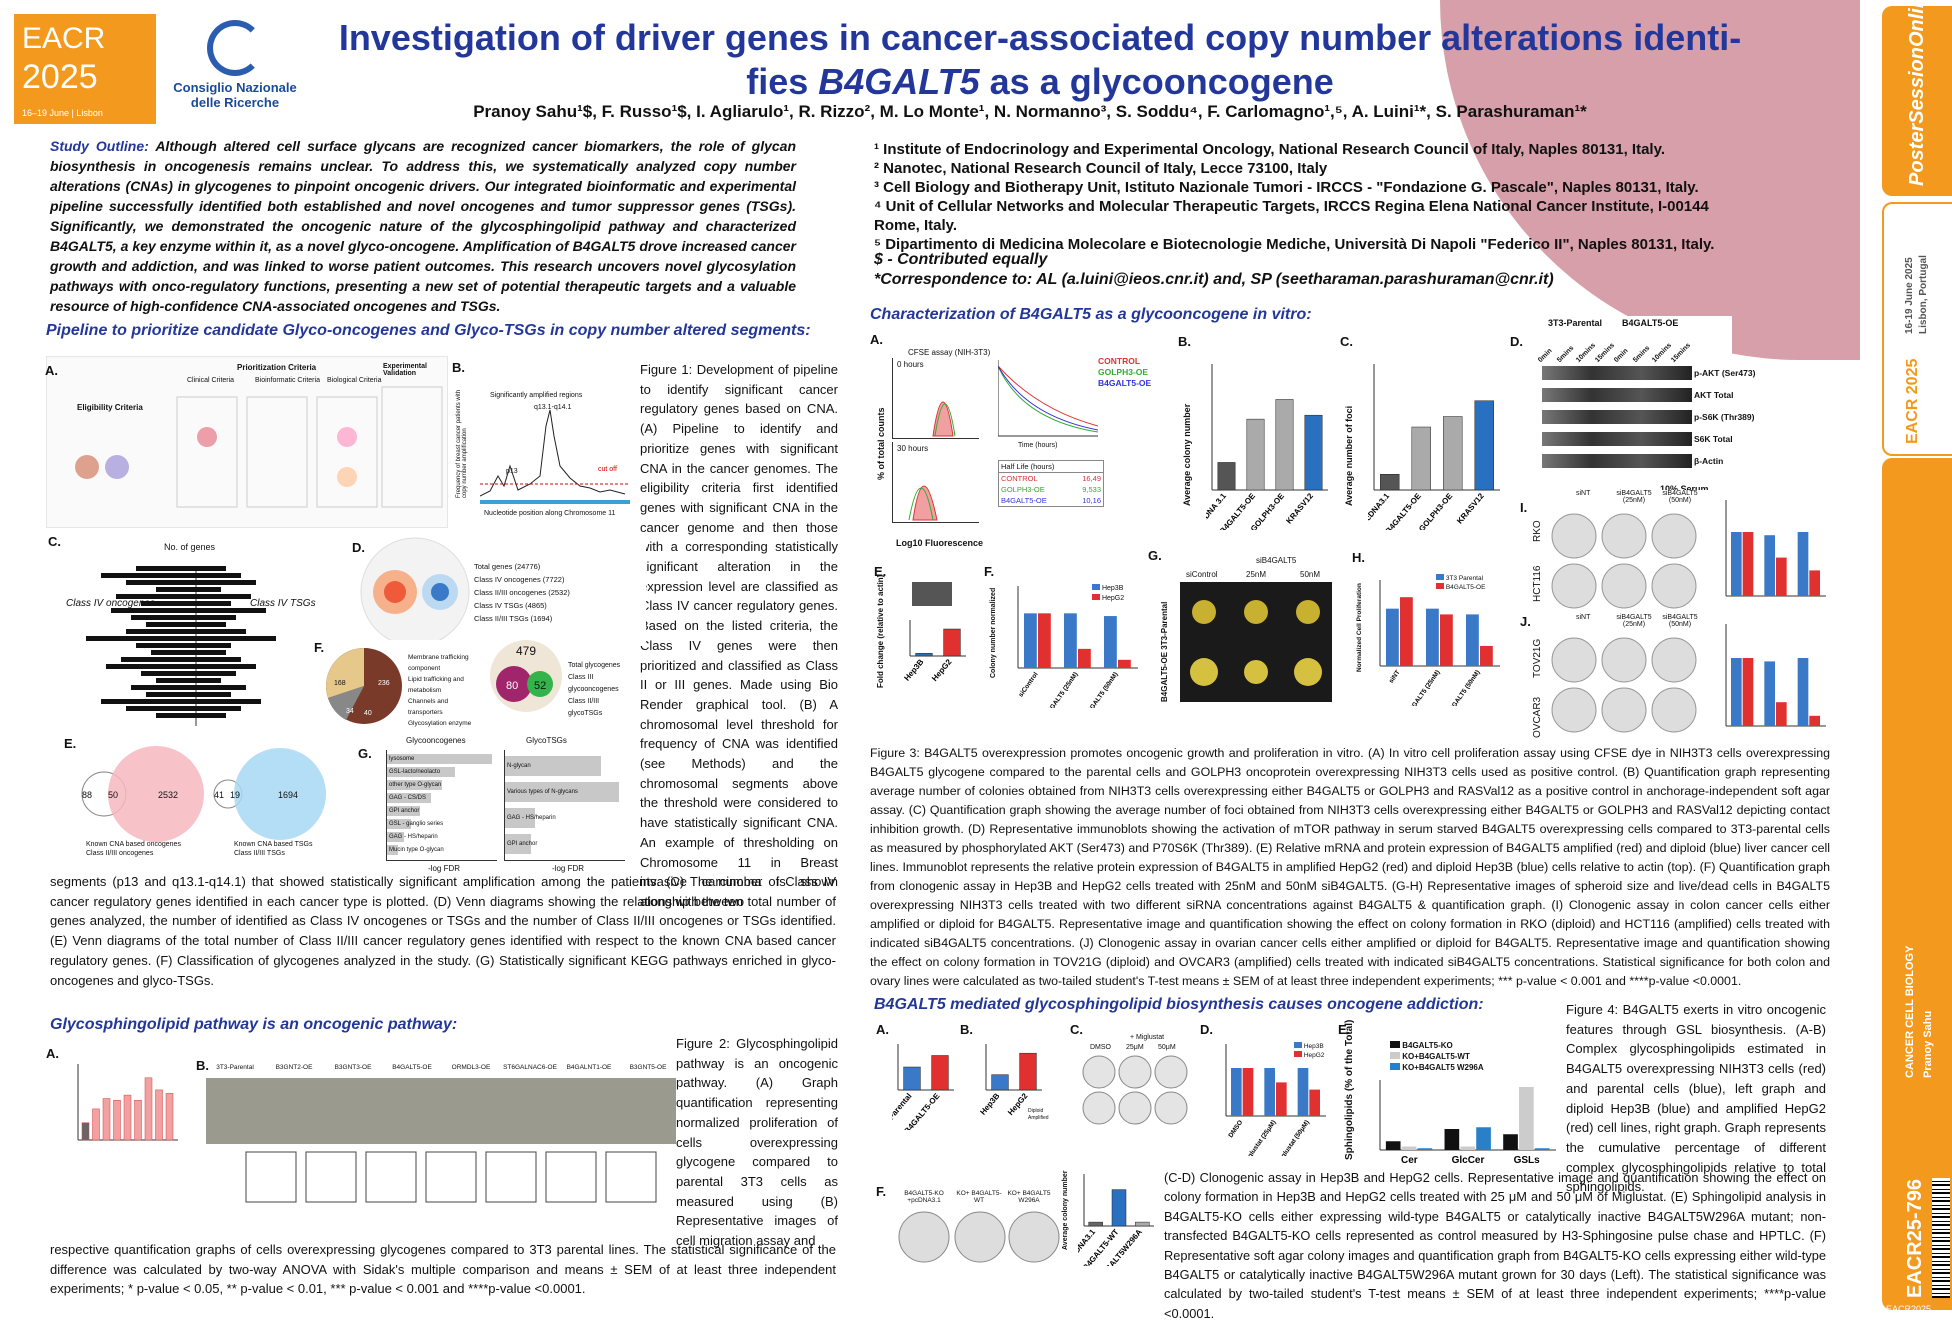 The width and height of the screenshot is (1952, 1323). What do you see at coordinates (1605, 352) in the screenshot?
I see `lane-label: 15mins` at bounding box center [1605, 352].